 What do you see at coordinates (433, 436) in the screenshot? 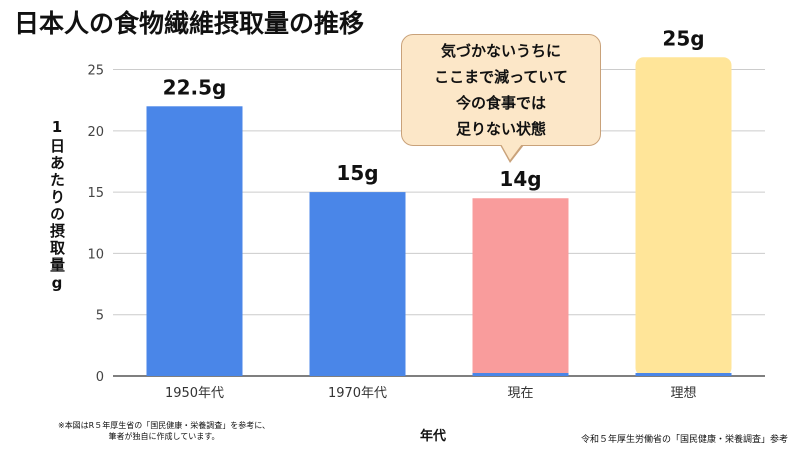
I see `x-axis-label: 年代` at bounding box center [433, 436].